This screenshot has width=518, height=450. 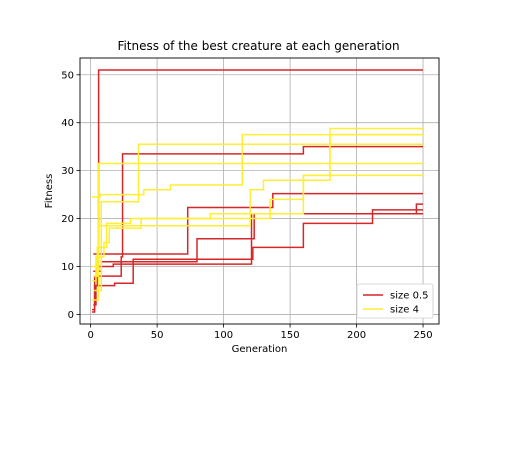 What do you see at coordinates (404, 310) in the screenshot?
I see `legend-label-size-4: size 4` at bounding box center [404, 310].